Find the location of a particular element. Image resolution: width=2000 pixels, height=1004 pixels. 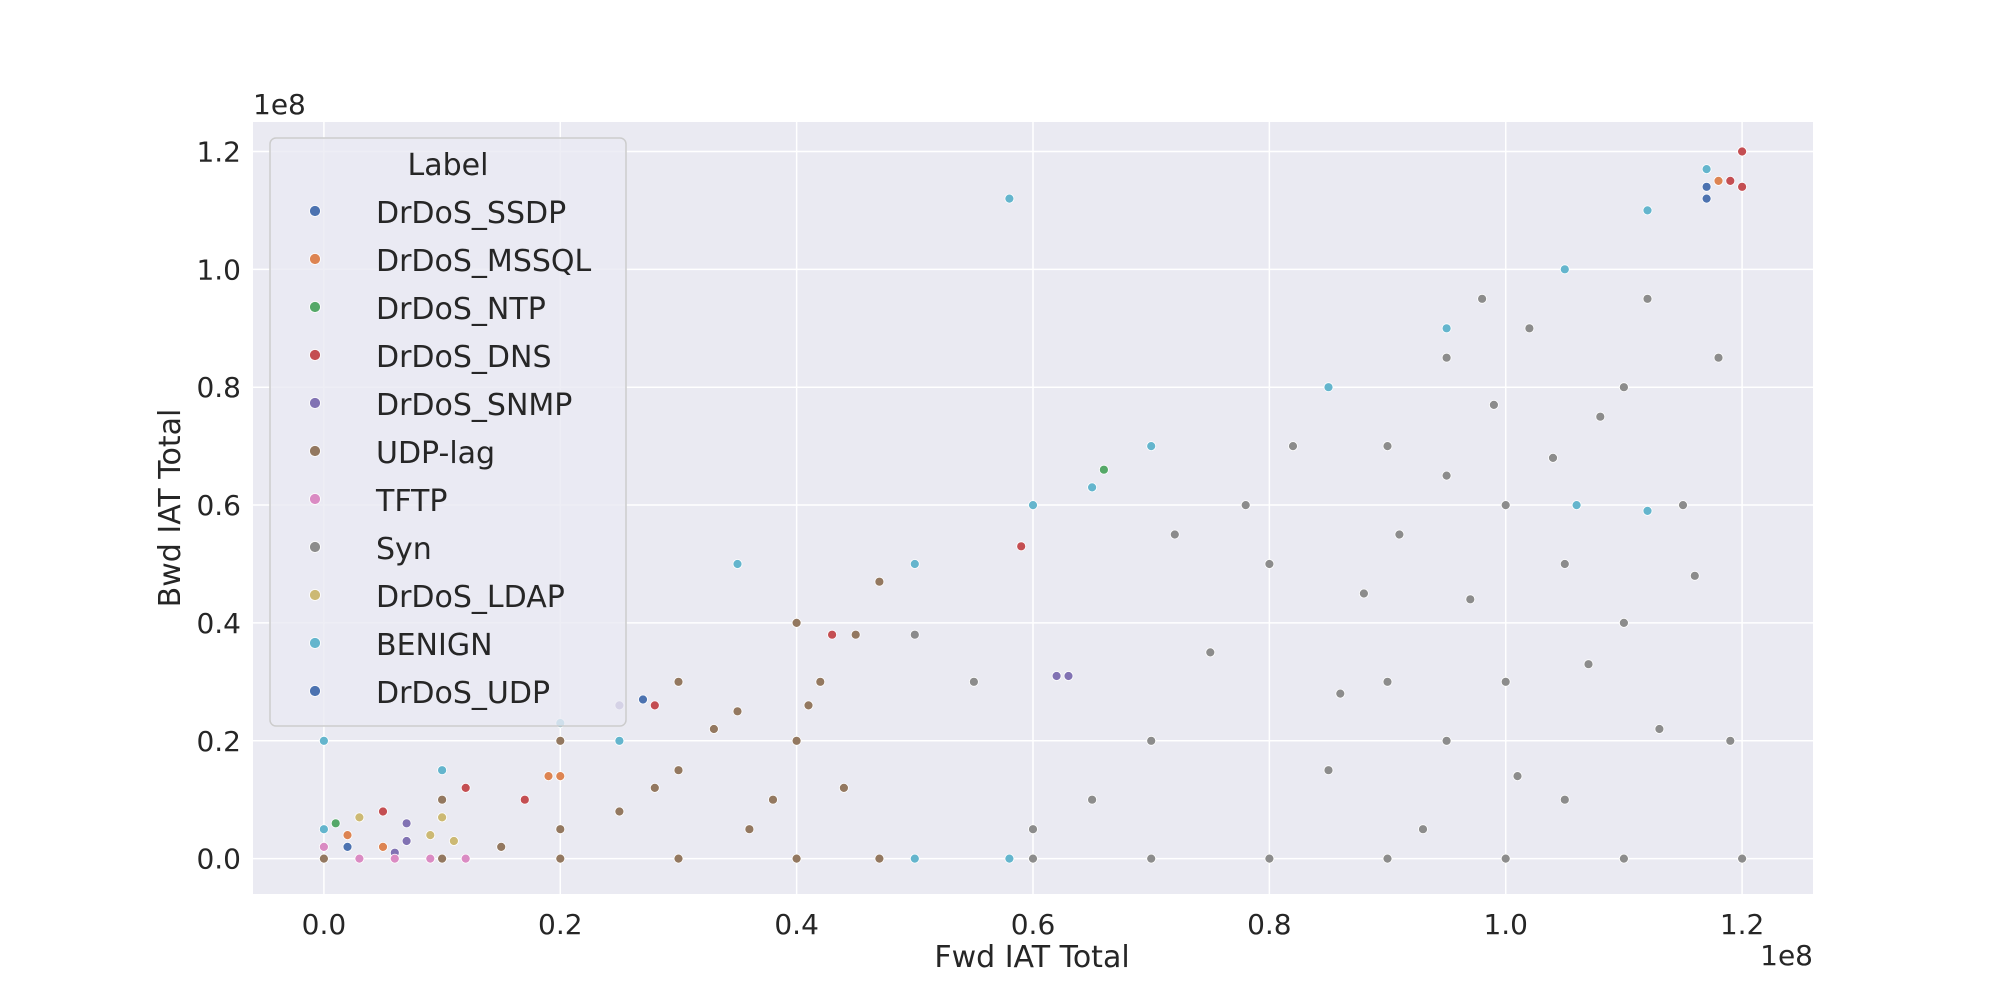

legend-label: DrDoS_NTP is located at coordinates (461, 309).